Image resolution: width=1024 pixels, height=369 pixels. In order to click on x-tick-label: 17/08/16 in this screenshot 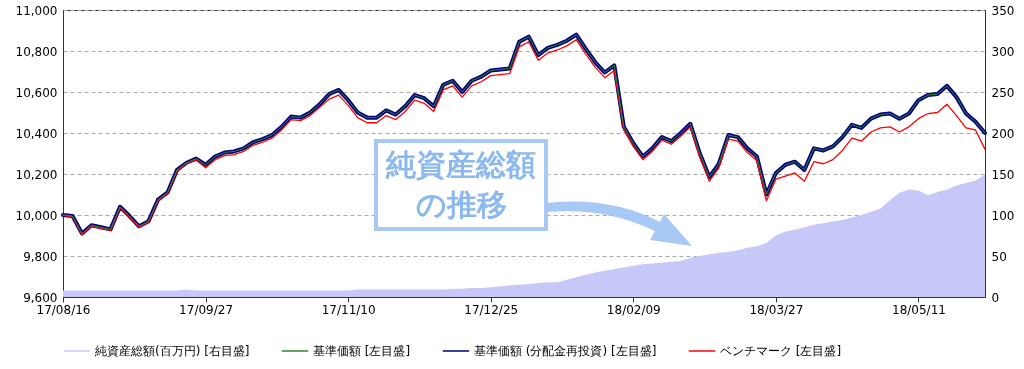, I will do `click(63, 309)`.